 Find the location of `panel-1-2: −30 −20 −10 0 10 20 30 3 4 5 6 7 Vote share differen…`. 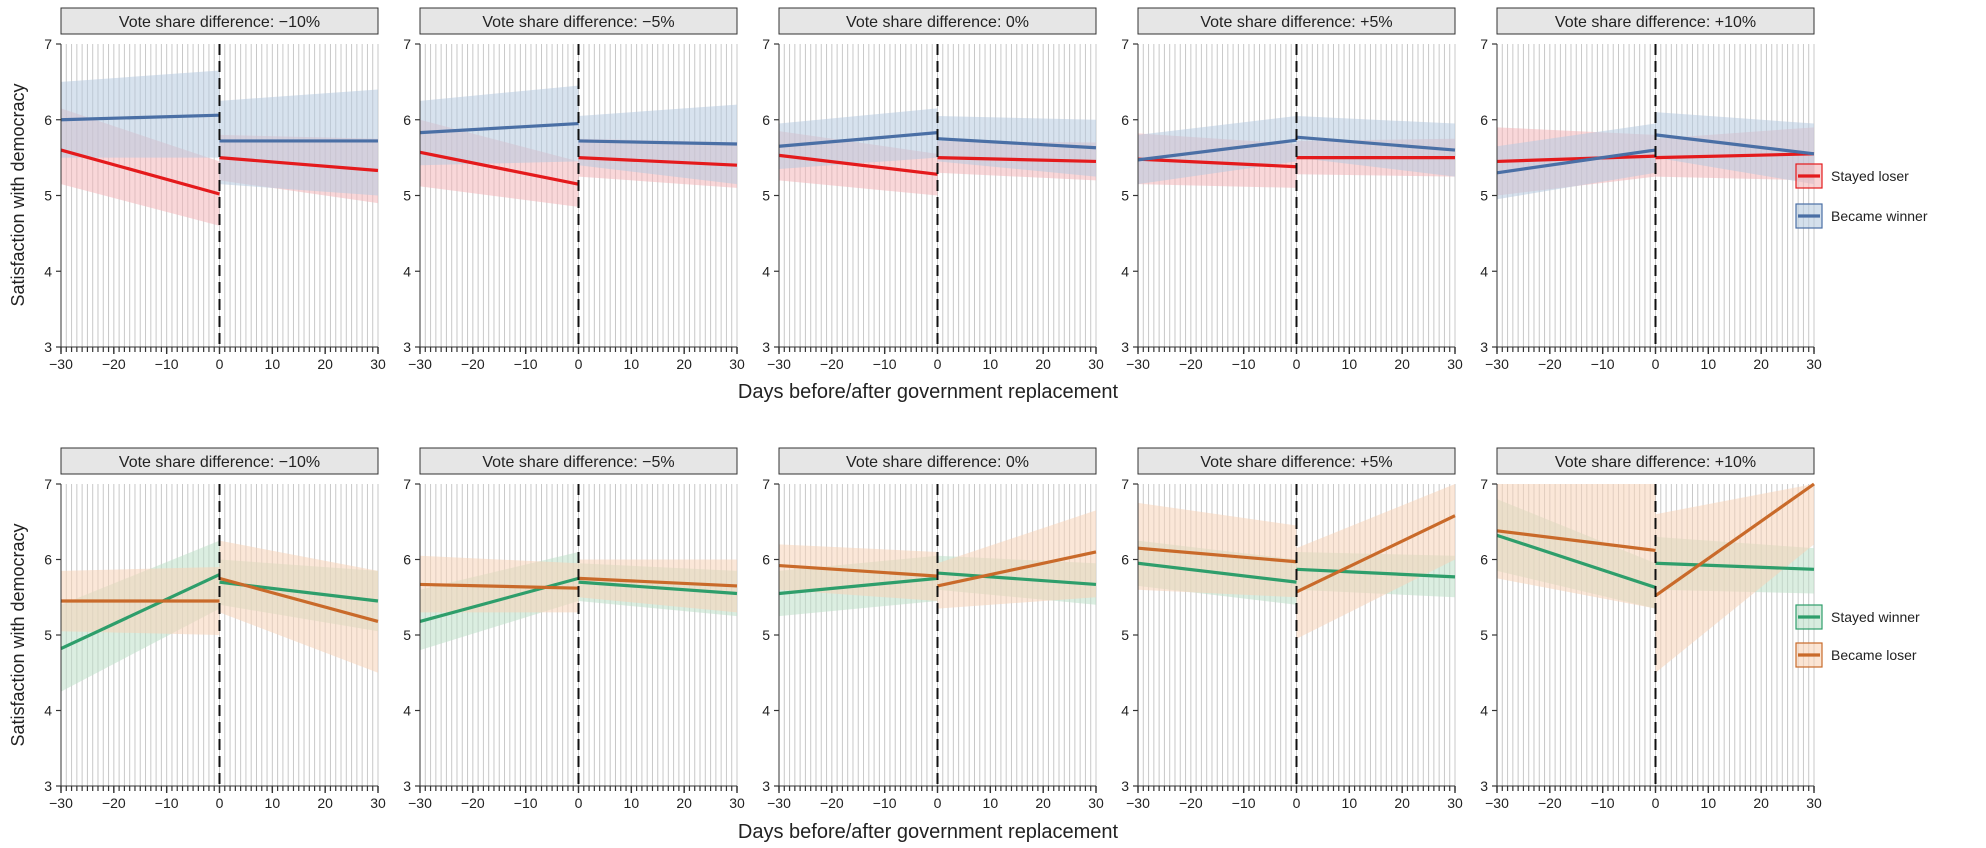

panel-1-2: −30 −20 −10 0 10 20 30 3 4 5 6 7 Vote share differen… is located at coordinates (574, 189).